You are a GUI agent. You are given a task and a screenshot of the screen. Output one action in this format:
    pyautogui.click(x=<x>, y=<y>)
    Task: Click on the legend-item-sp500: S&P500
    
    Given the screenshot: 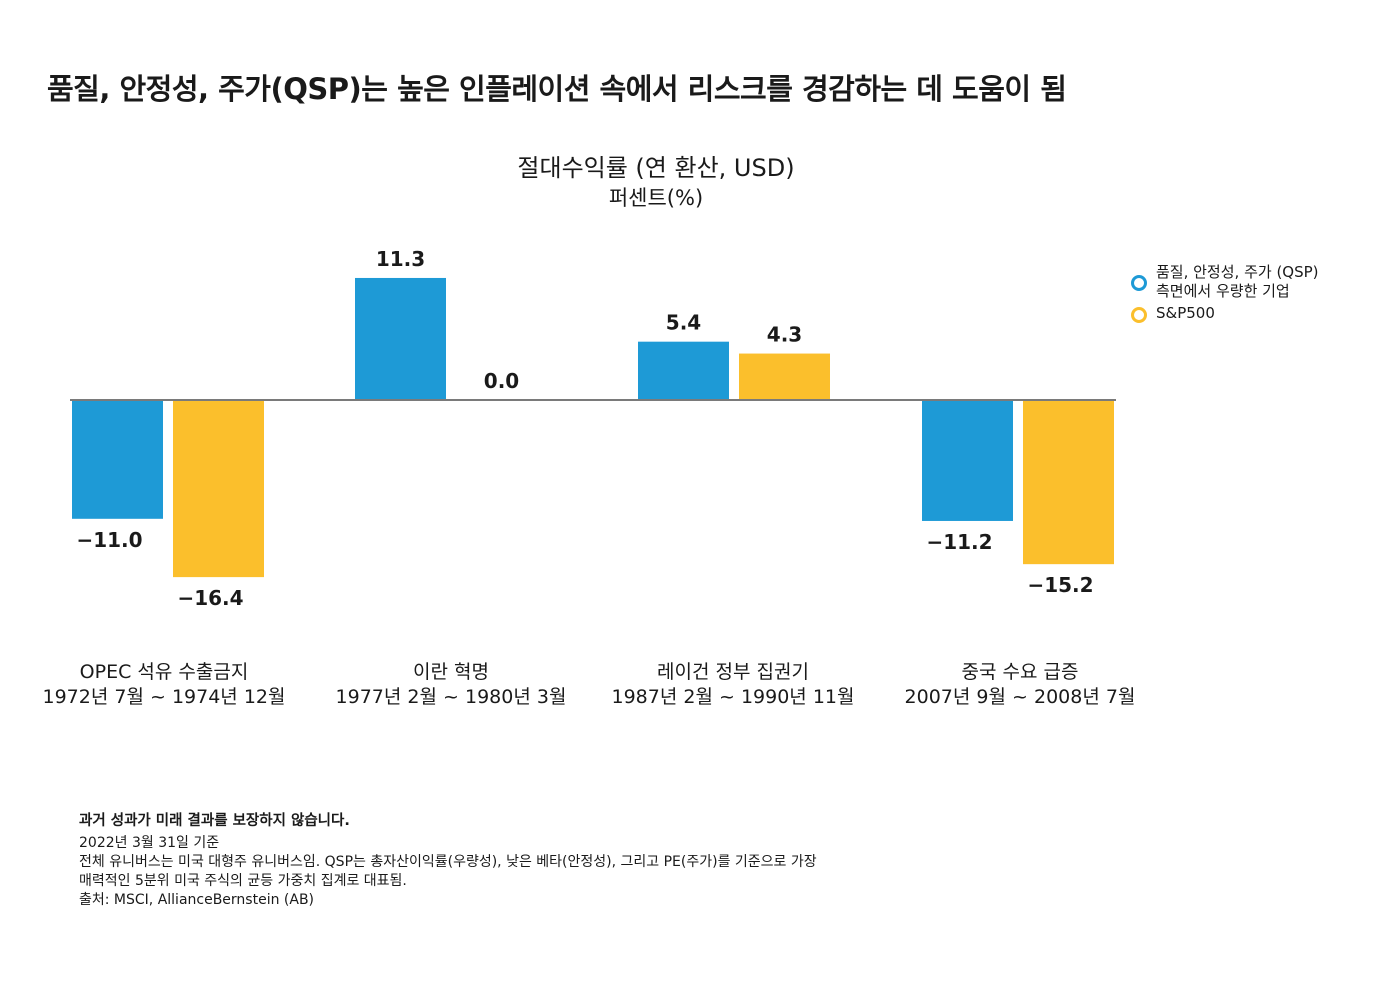 What is the action you would take?
    pyautogui.click(x=1250, y=313)
    